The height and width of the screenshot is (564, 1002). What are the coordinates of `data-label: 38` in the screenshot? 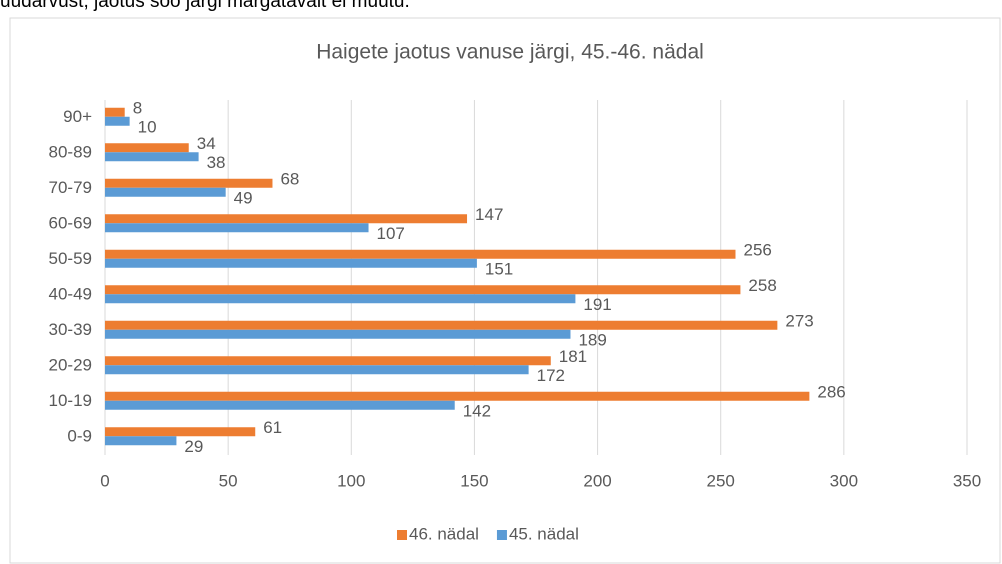 It's located at (216, 162).